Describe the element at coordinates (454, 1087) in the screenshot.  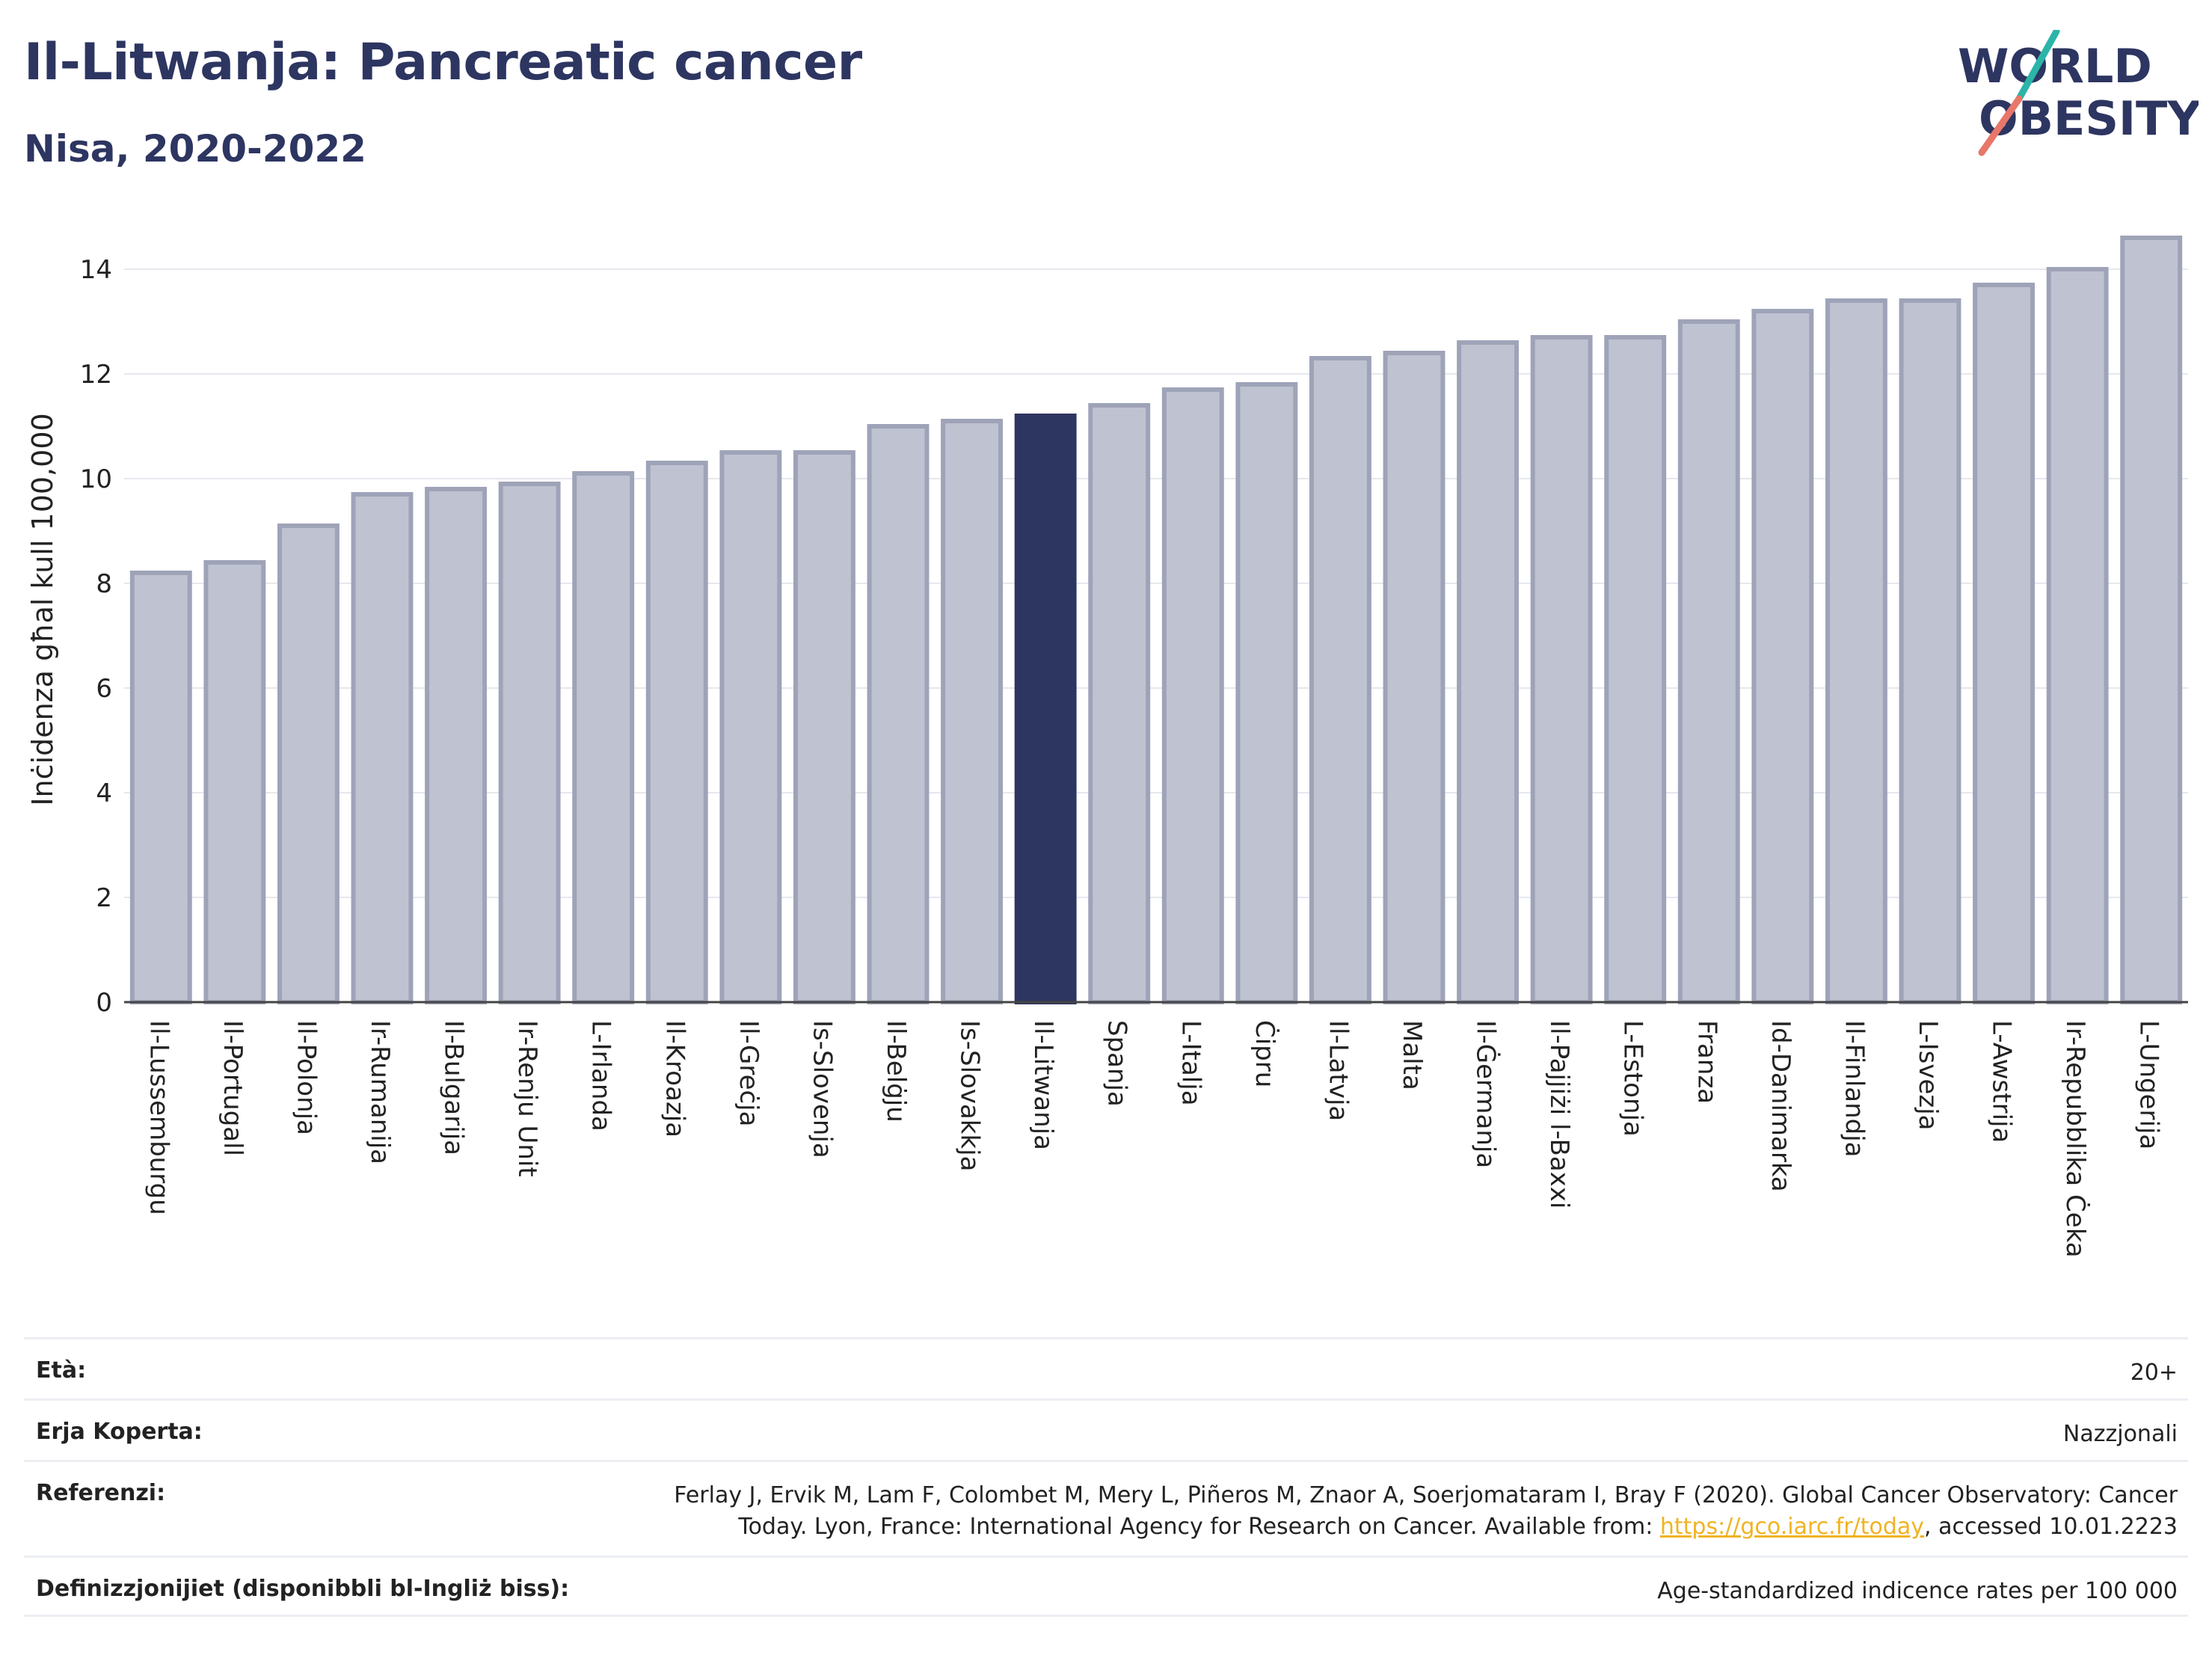
I see `x-tick-label: Il-Bulgarija` at that location.